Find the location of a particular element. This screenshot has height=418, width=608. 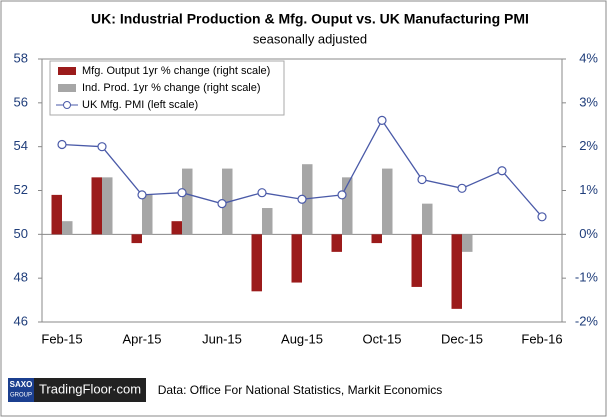

y-tick-label: 48 is located at coordinates (21, 277).